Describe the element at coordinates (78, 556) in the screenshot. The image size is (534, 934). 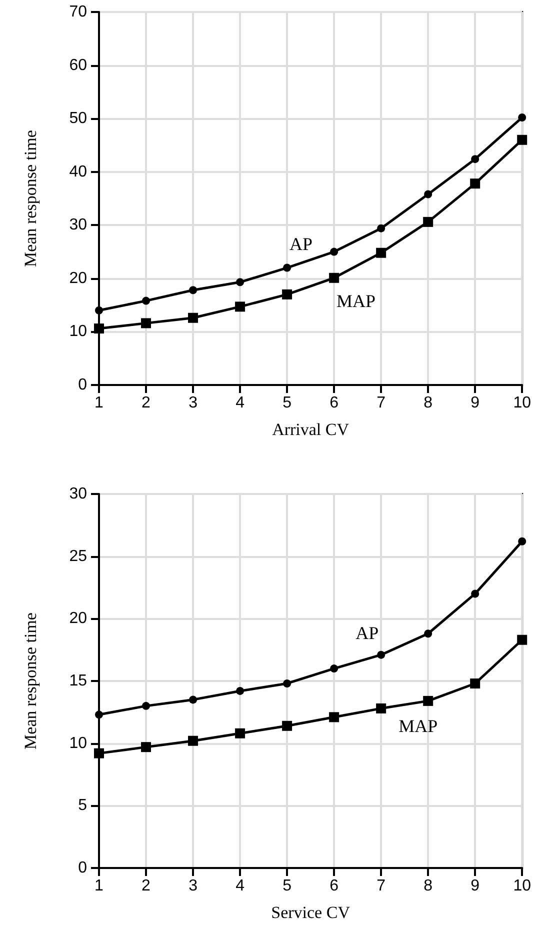
I see `y-tick-label: 25` at that location.